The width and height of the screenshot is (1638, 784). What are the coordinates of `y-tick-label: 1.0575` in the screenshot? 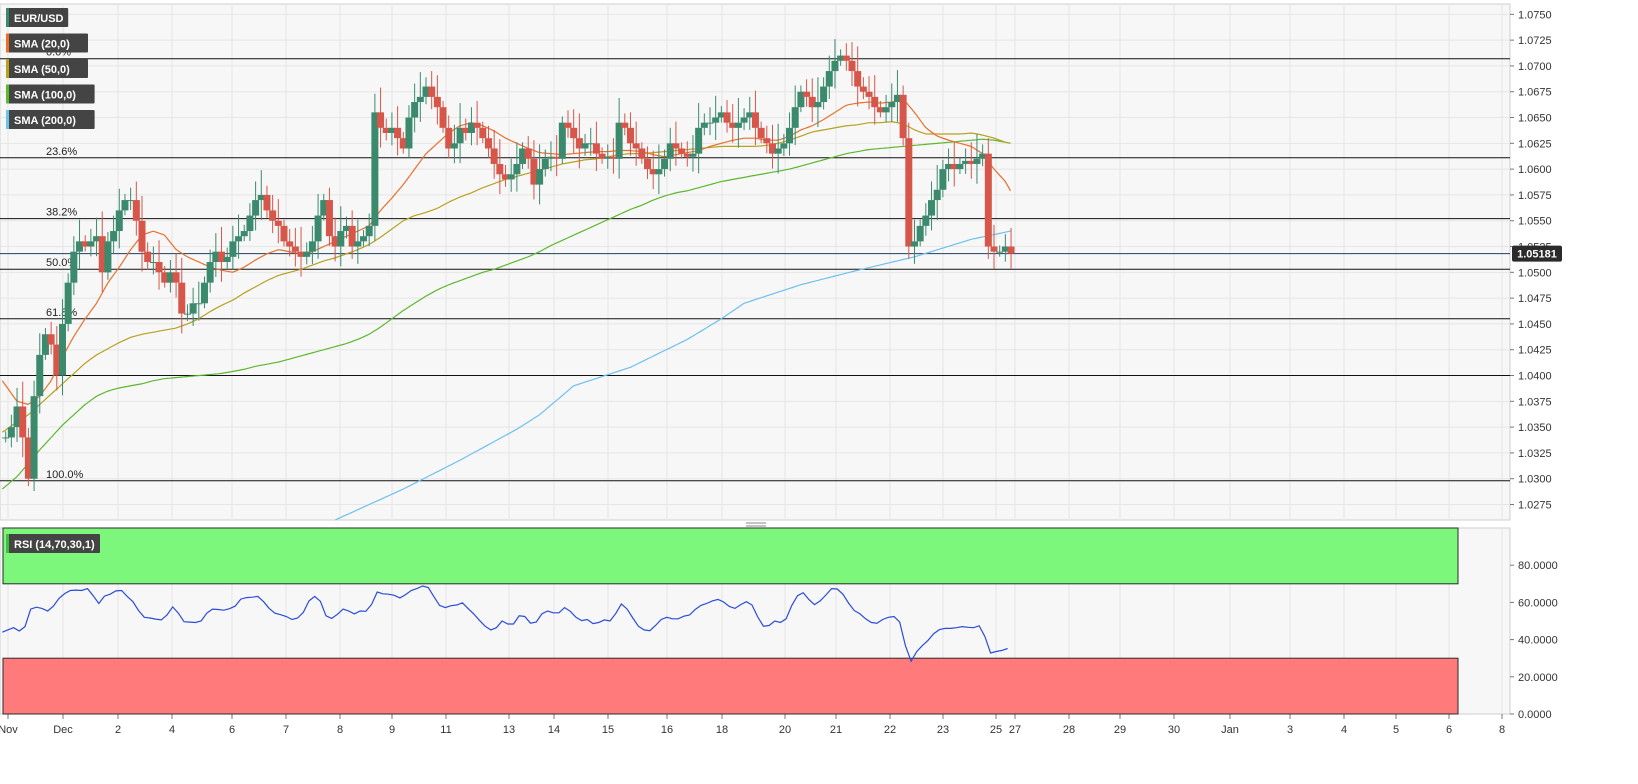 It's located at (1535, 196).